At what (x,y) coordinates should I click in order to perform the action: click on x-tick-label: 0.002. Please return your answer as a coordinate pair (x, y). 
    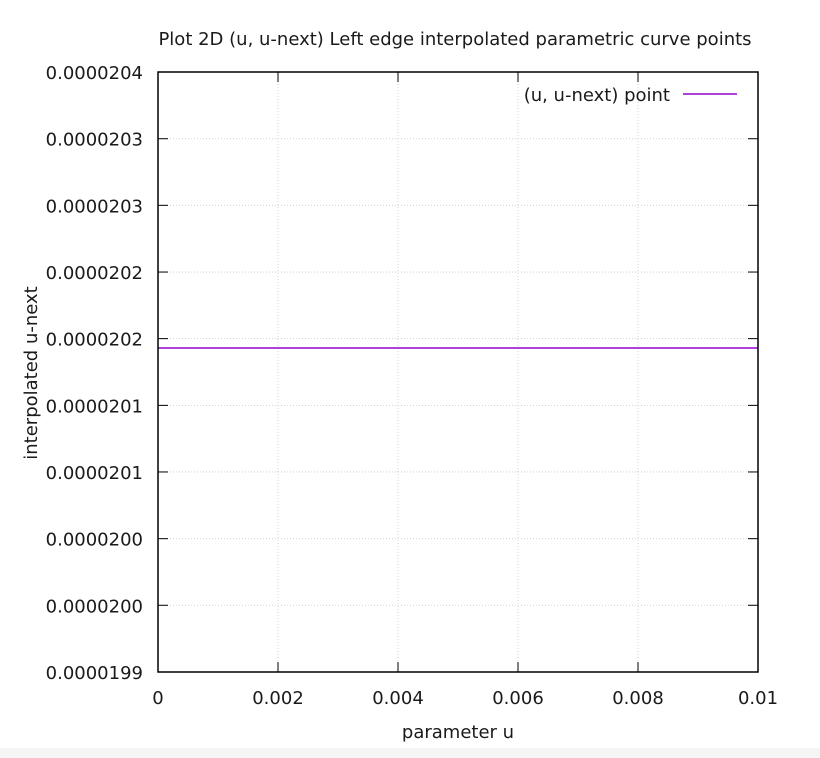
    Looking at the image, I should click on (278, 698).